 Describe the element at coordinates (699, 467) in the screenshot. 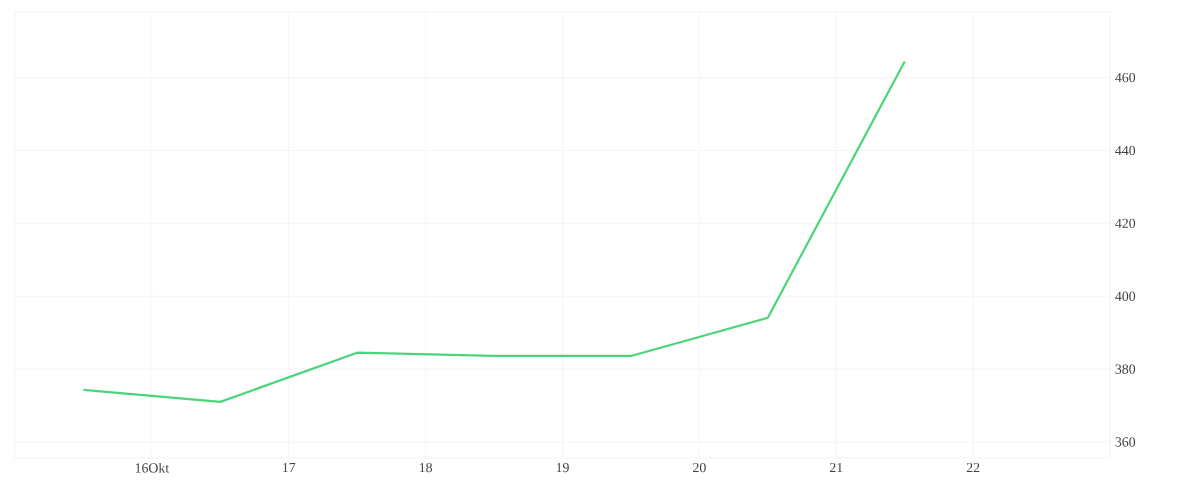

I see `x-tick-label: 20` at that location.